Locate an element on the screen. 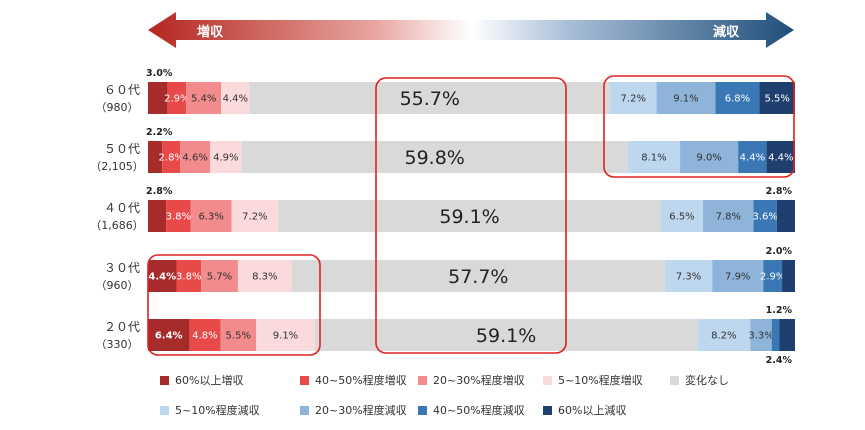 The height and width of the screenshot is (430, 865). data-label: 55.7% is located at coordinates (430, 99).